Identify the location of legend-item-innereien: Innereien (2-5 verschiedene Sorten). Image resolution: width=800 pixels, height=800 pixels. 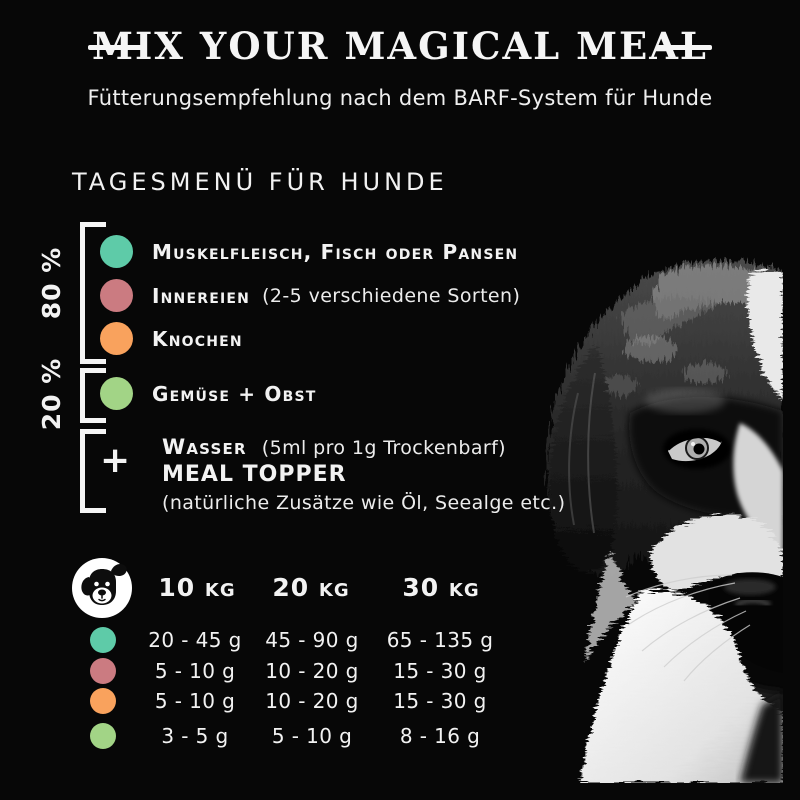
(310, 295).